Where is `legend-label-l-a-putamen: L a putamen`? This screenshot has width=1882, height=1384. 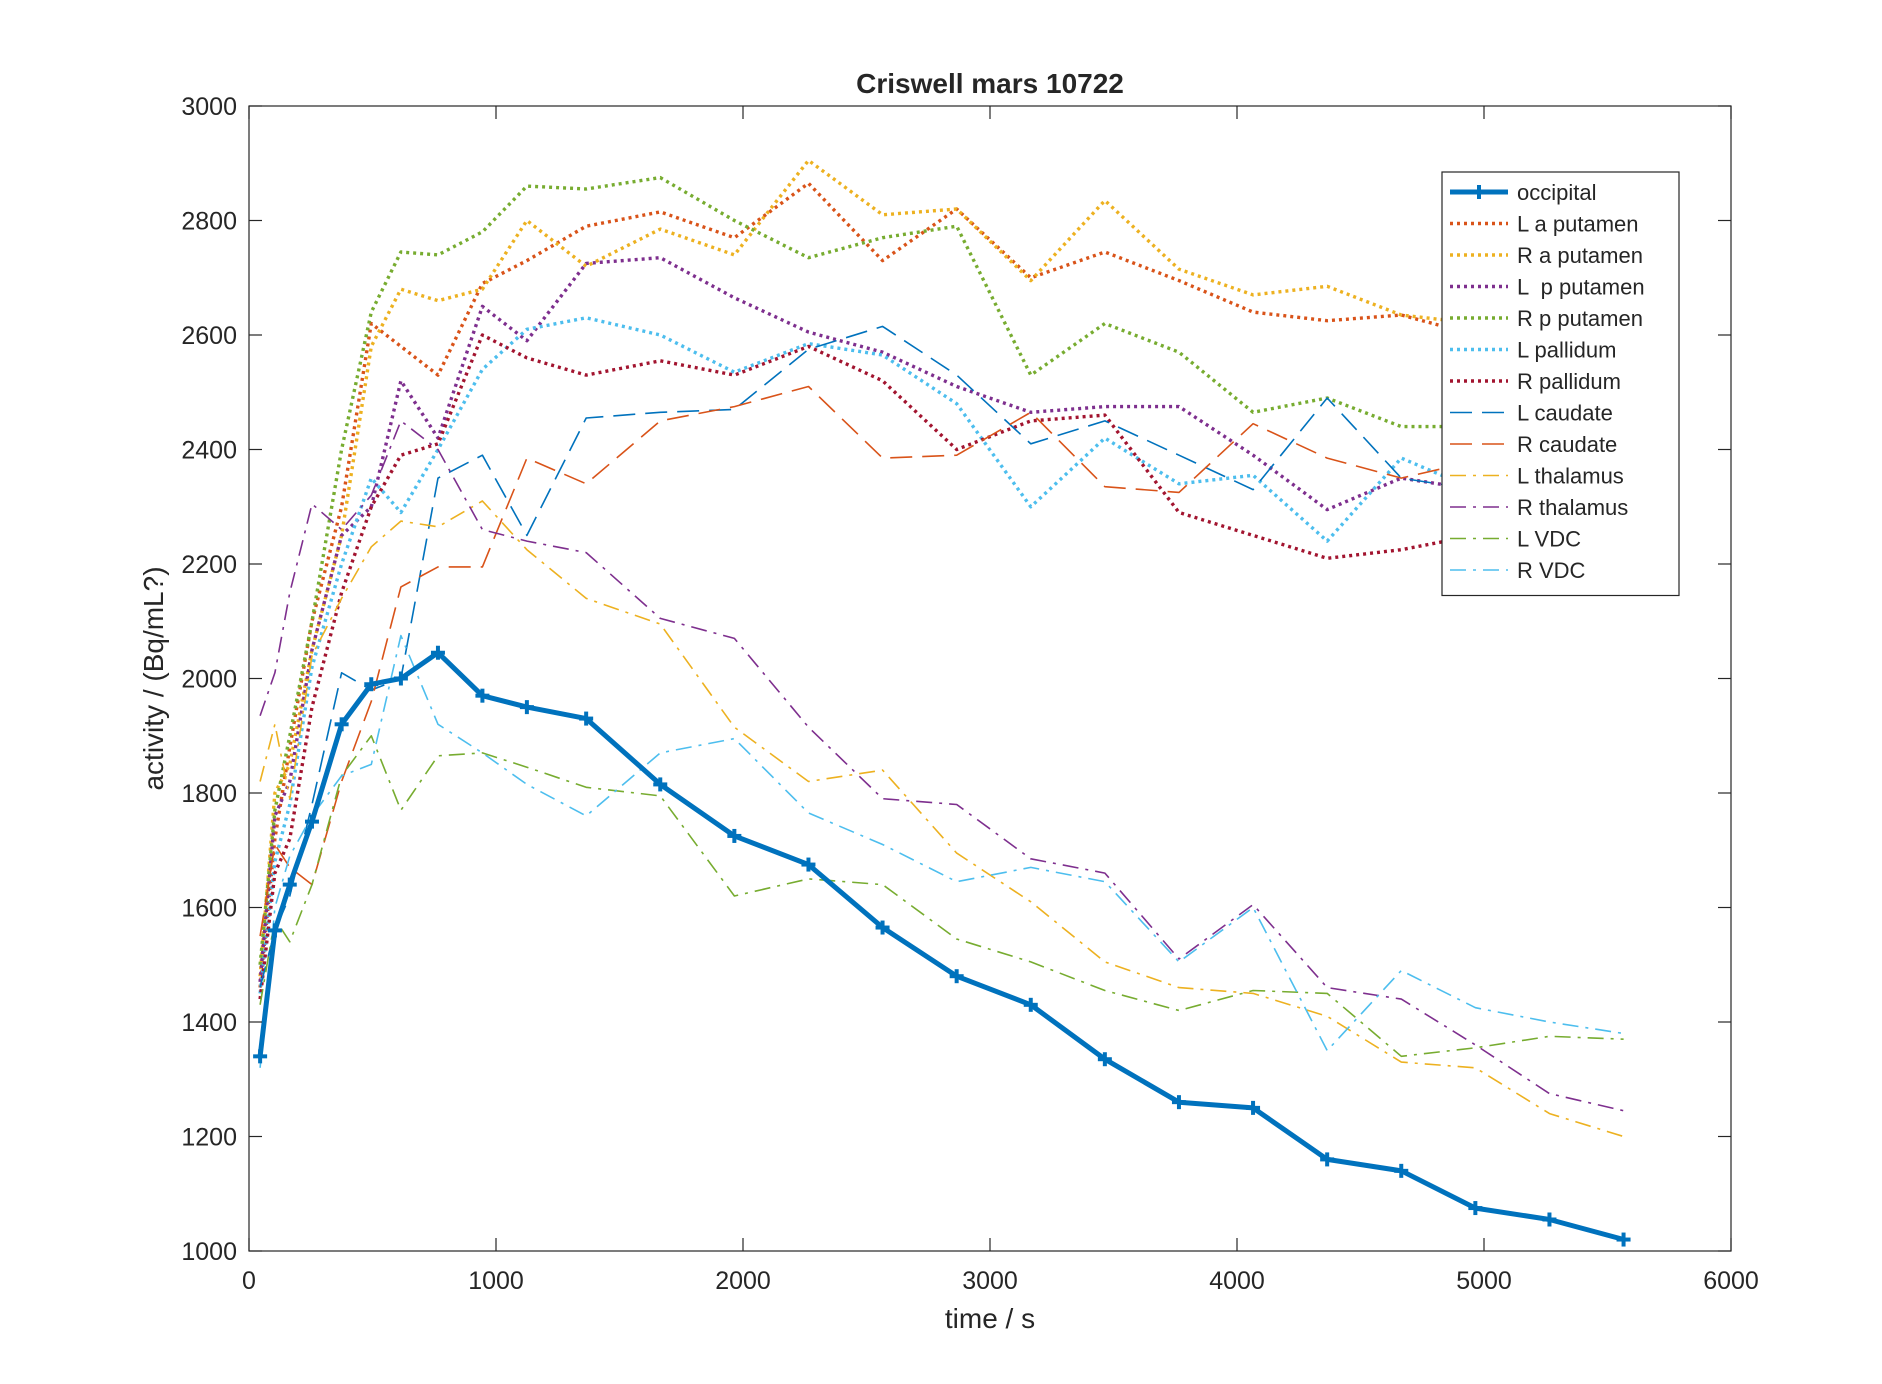
legend-label-l-a-putamen: L a putamen is located at coordinates (1578, 224).